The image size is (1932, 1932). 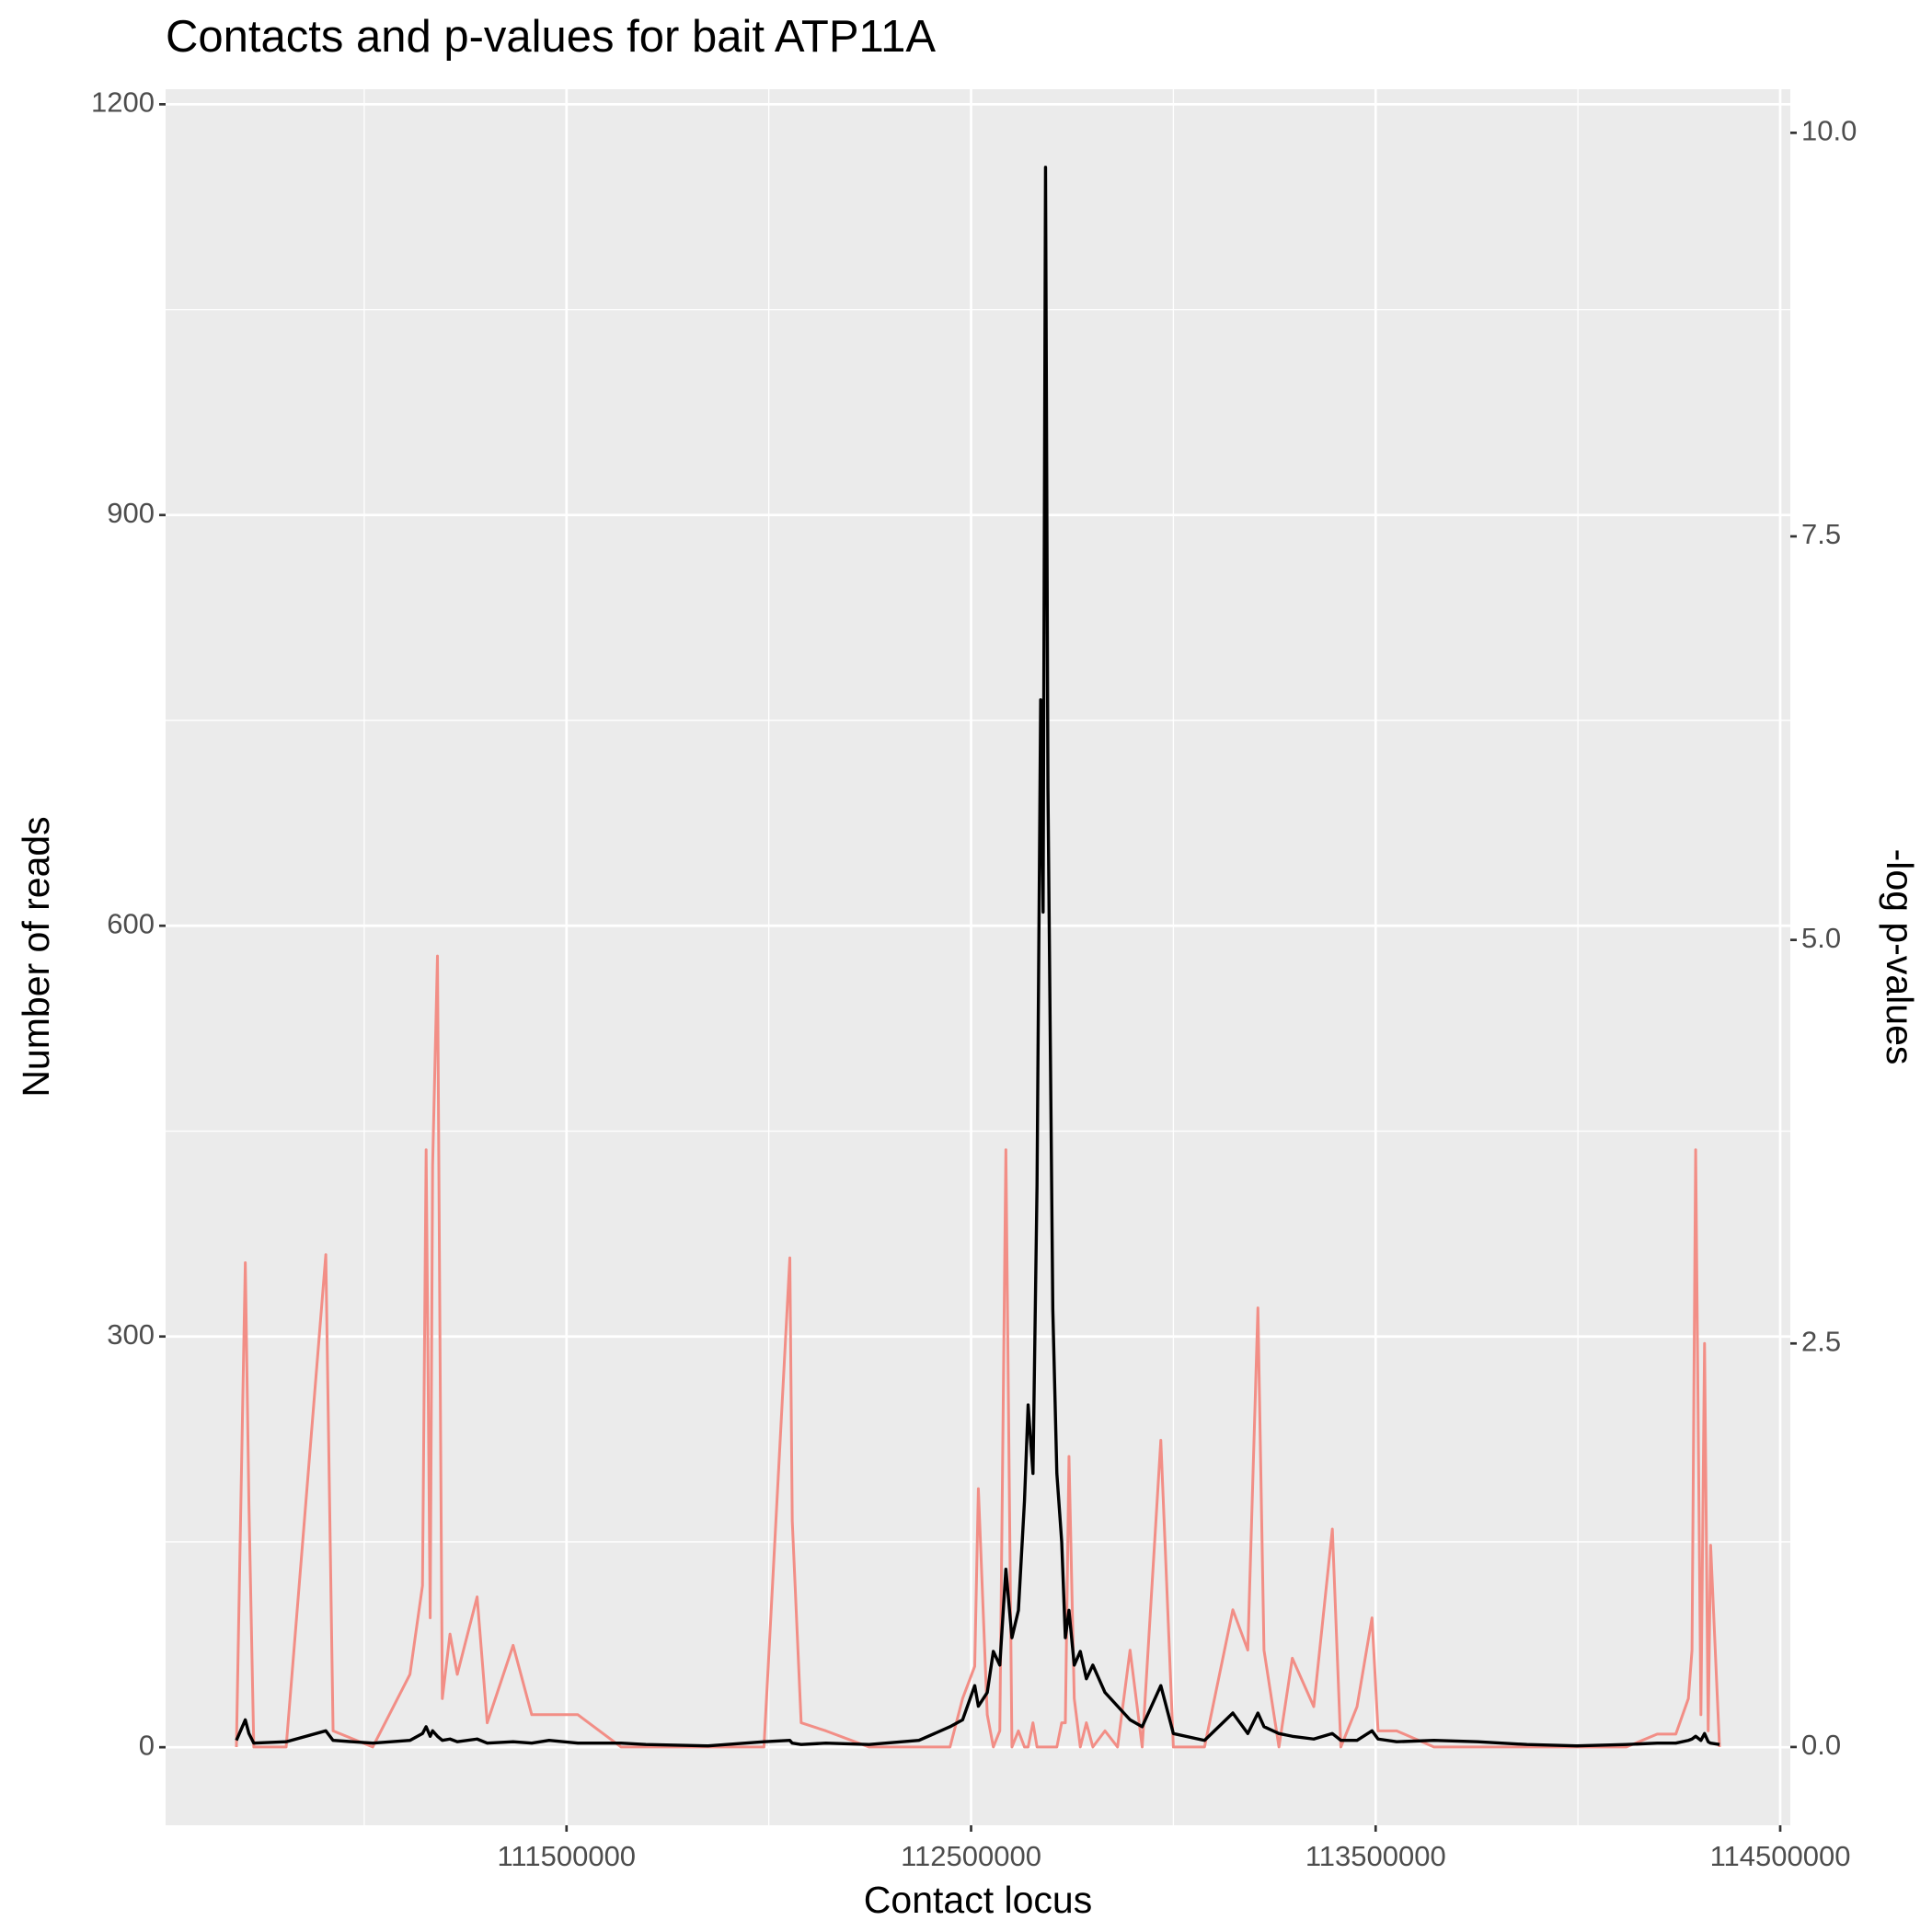 I want to click on y2-tick-label: 2.5, so click(x=1821, y=1341).